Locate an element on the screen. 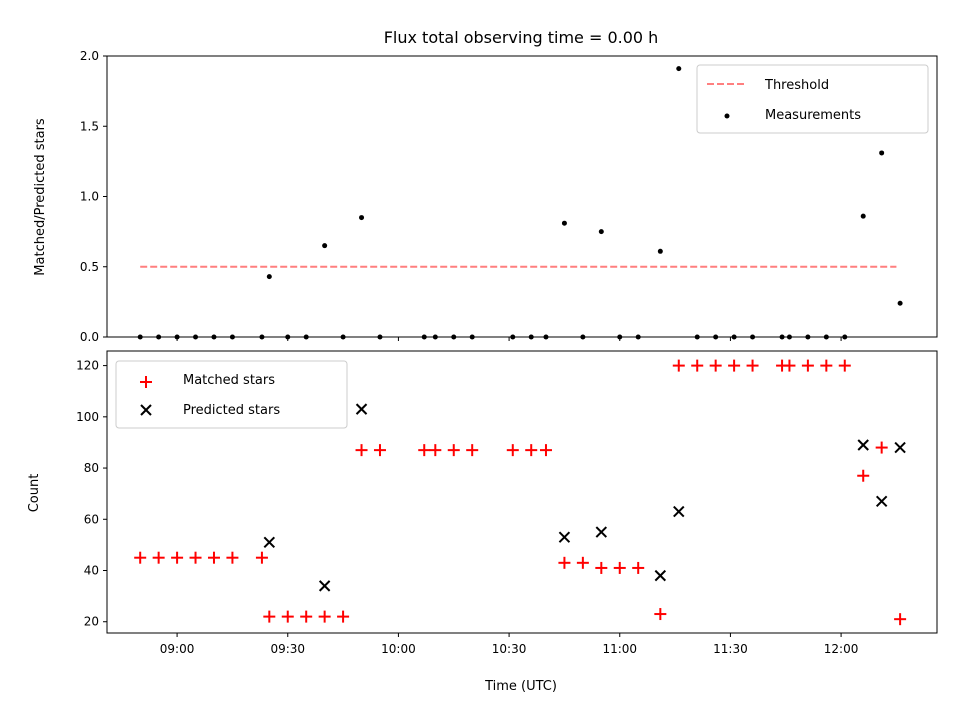 This screenshot has width=960, height=720. top-y-ticks: 0.0 0.5 1.0 1.5 2.0 is located at coordinates (93, 196).